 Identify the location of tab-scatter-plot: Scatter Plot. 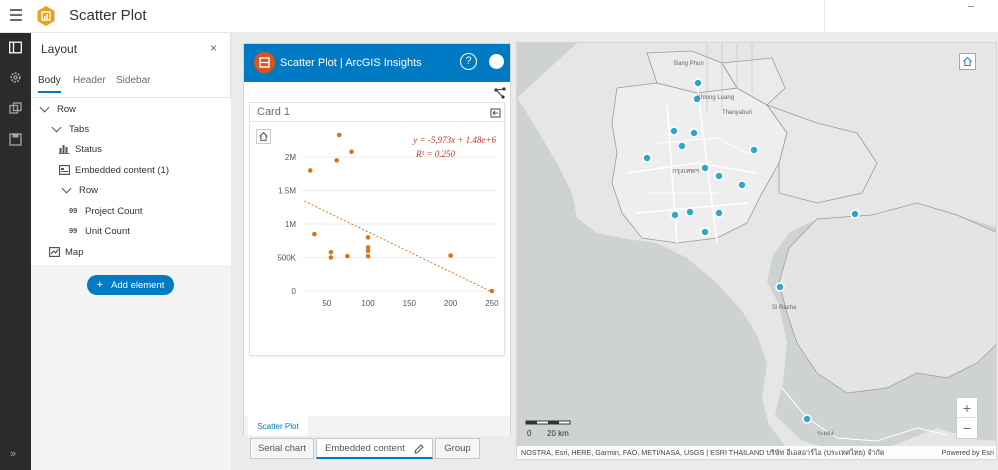
(278, 426).